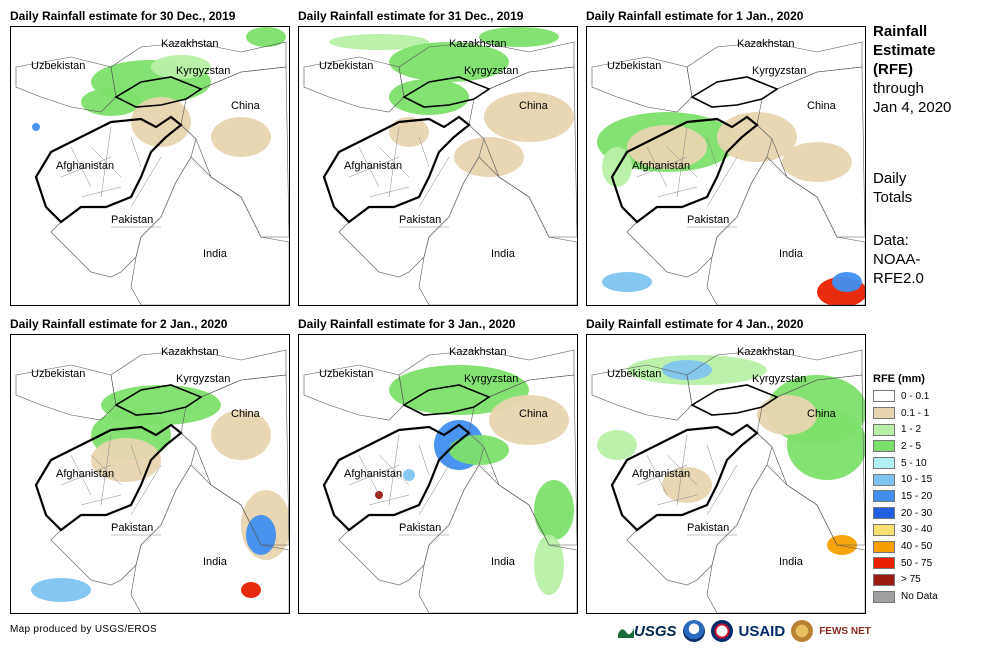 The height and width of the screenshot is (649, 983). What do you see at coordinates (917, 563) in the screenshot?
I see `legend-label: 50 - 75` at bounding box center [917, 563].